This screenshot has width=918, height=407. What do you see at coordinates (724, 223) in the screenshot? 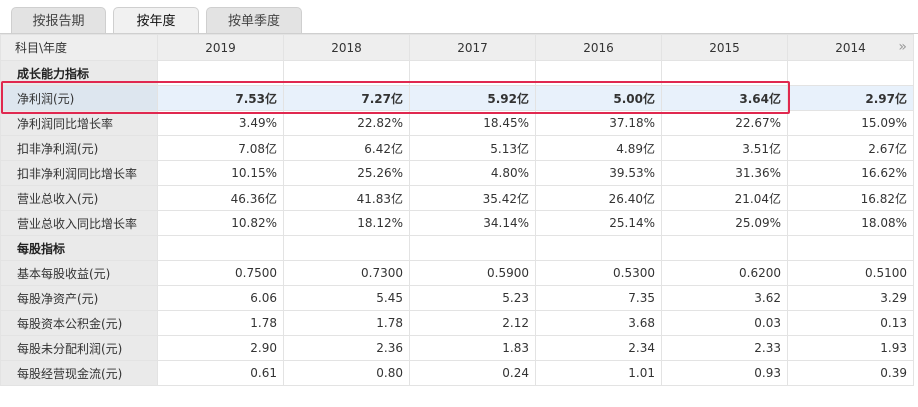
I see `value-cell: 25.09%` at bounding box center [724, 223].